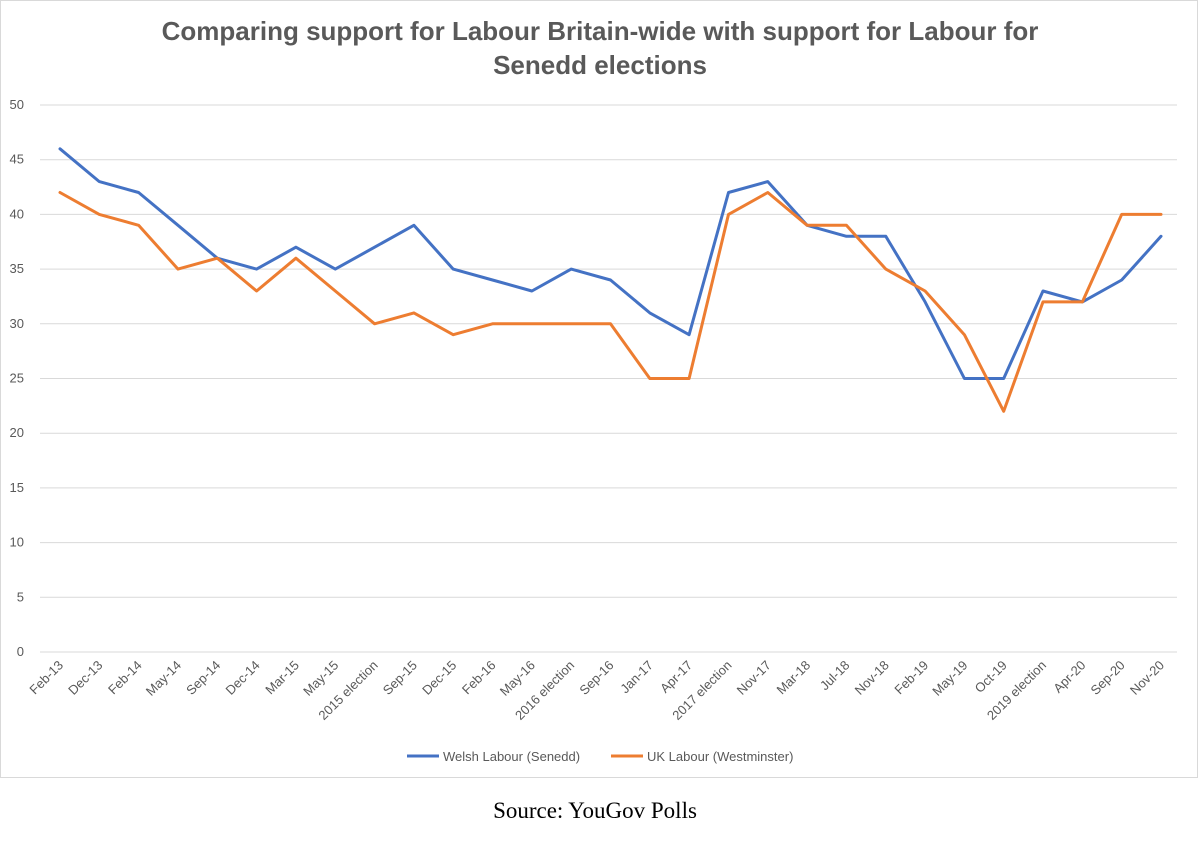 The width and height of the screenshot is (1200, 844). I want to click on x-tick-label: Feb-19, so click(911, 678).